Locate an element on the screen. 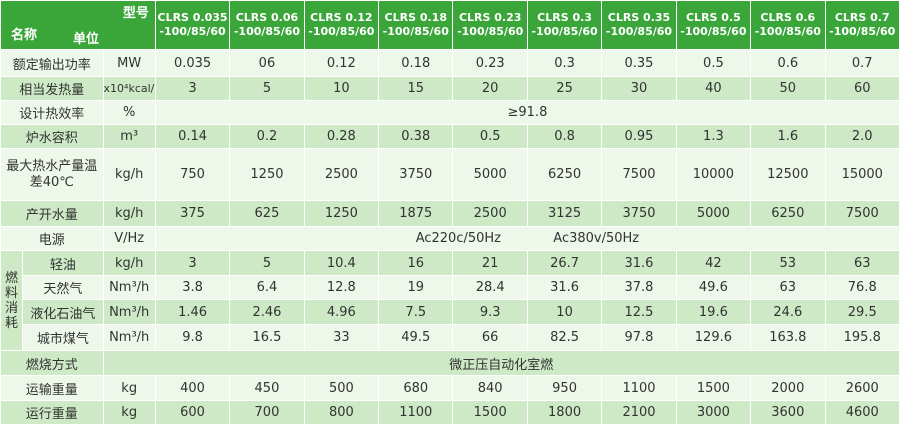 The image size is (900, 434). corner-name-label: 名称 is located at coordinates (24, 35).